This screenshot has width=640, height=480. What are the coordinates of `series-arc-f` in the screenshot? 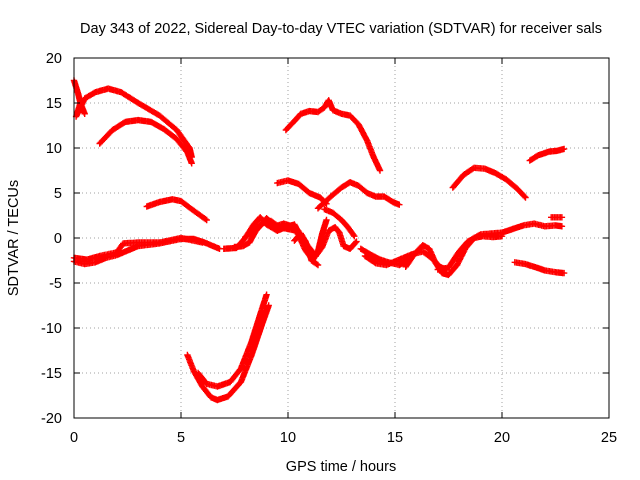 It's located at (228, 353).